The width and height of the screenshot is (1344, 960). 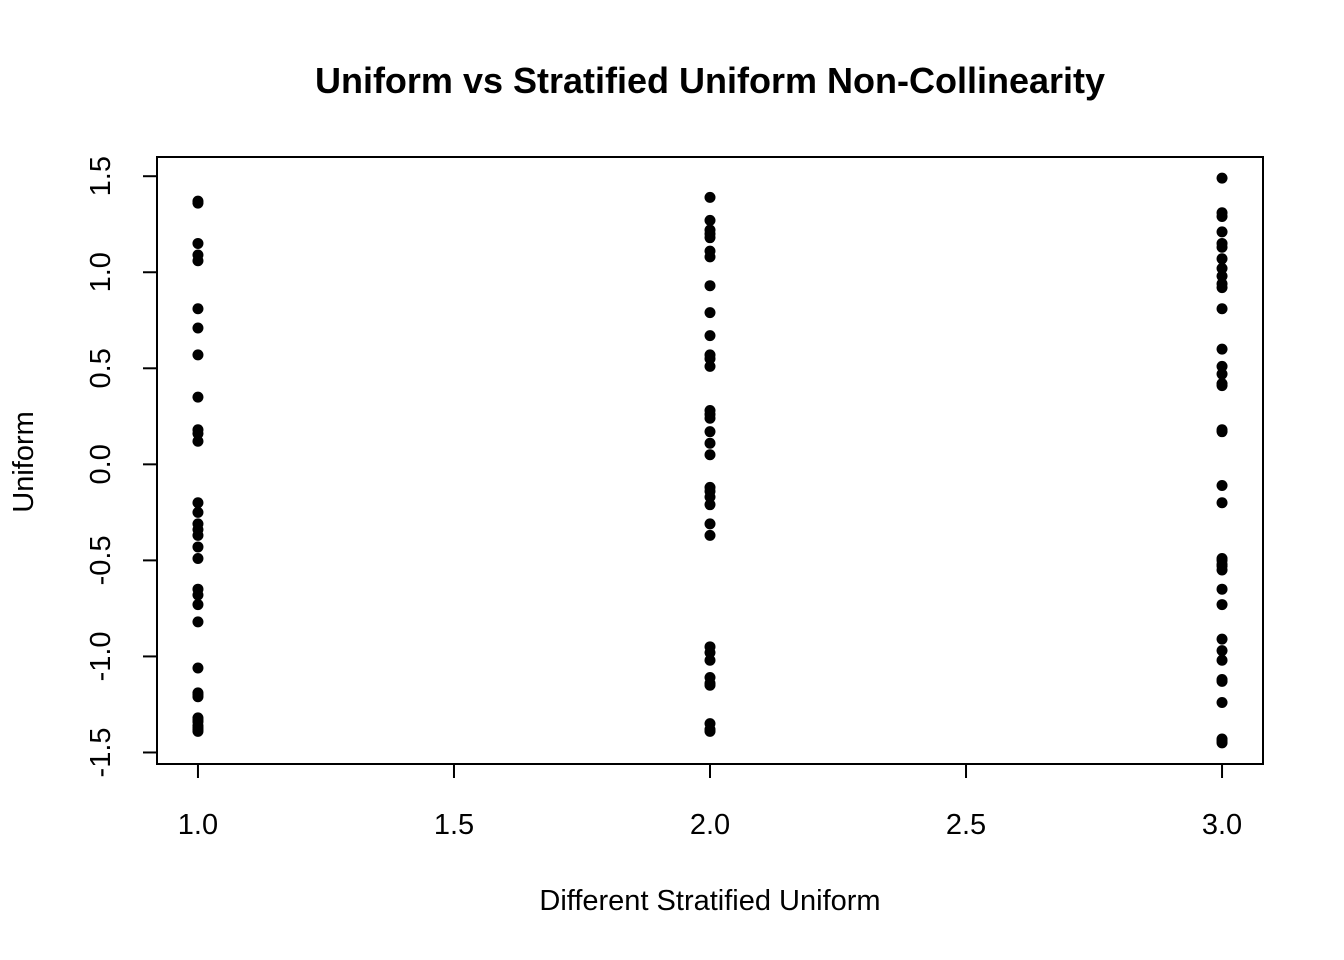 I want to click on y-tick-label: 1.0, so click(x=101, y=272).